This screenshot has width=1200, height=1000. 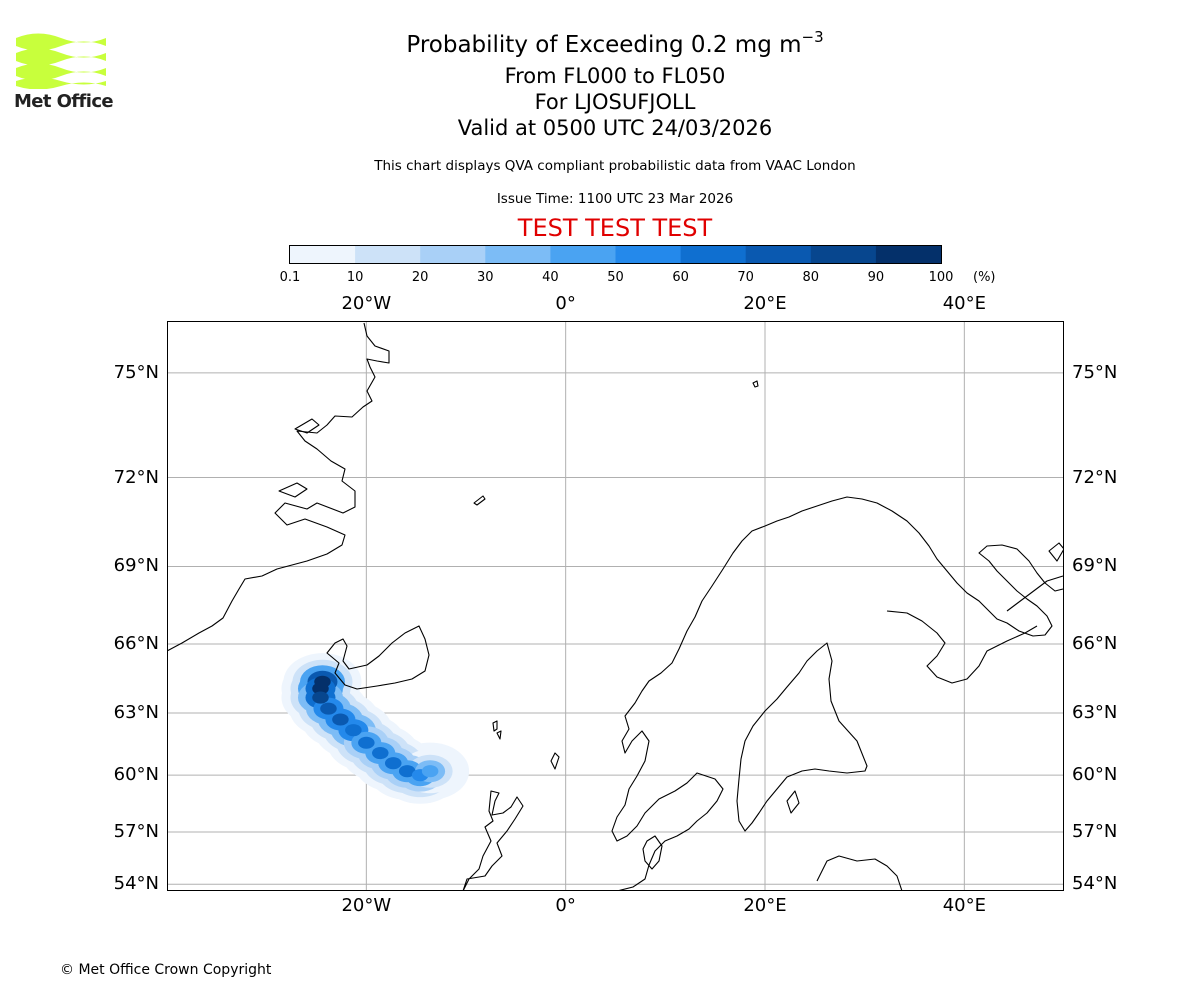 I want to click on ash-plume, so click(x=375, y=728).